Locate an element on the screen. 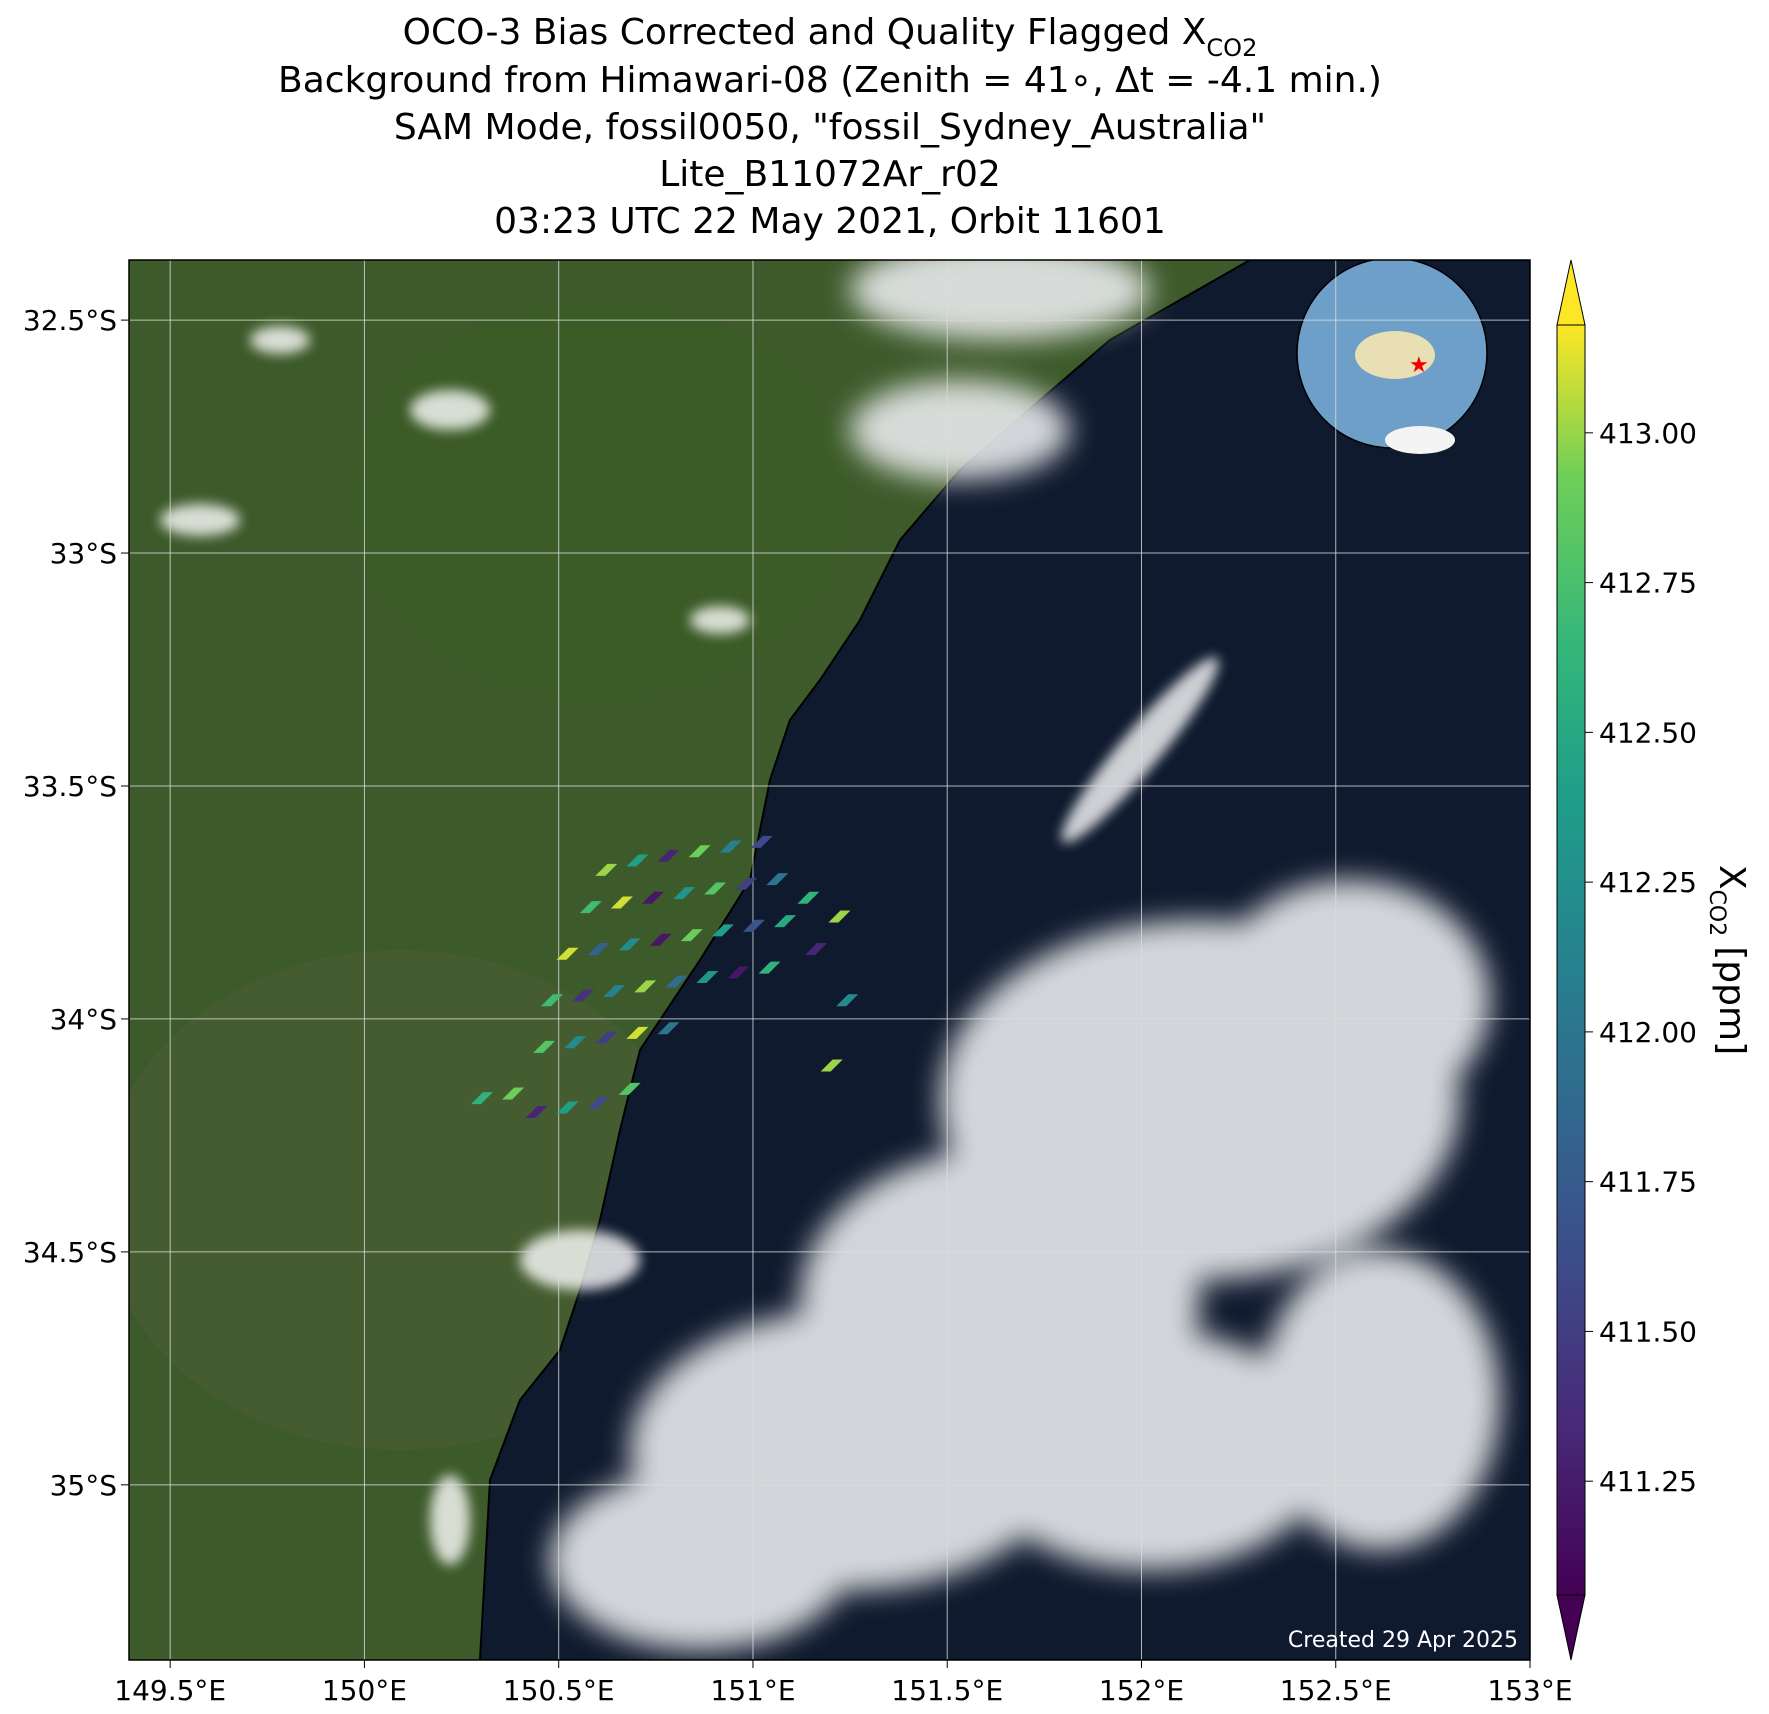  colorbar-label-subscript: CO2 is located at coordinates (1716, 913).